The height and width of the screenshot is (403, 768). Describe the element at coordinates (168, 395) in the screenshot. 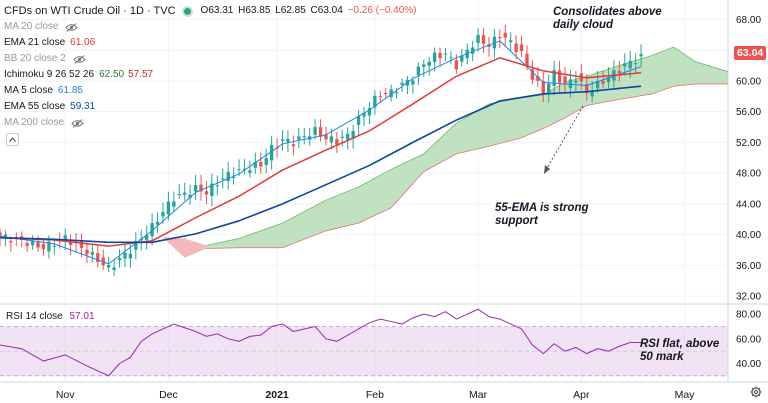

I see `time-tick-label: Dec` at that location.